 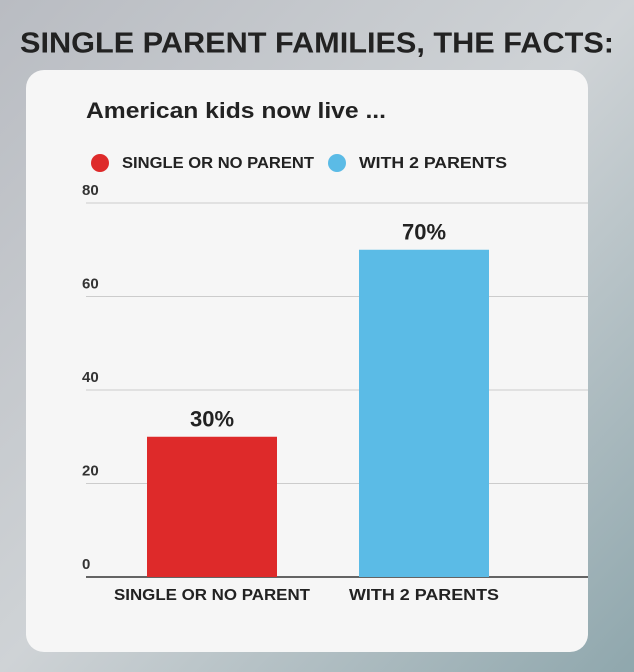 What do you see at coordinates (90, 283) in the screenshot?
I see `y-tick-label: 60` at bounding box center [90, 283].